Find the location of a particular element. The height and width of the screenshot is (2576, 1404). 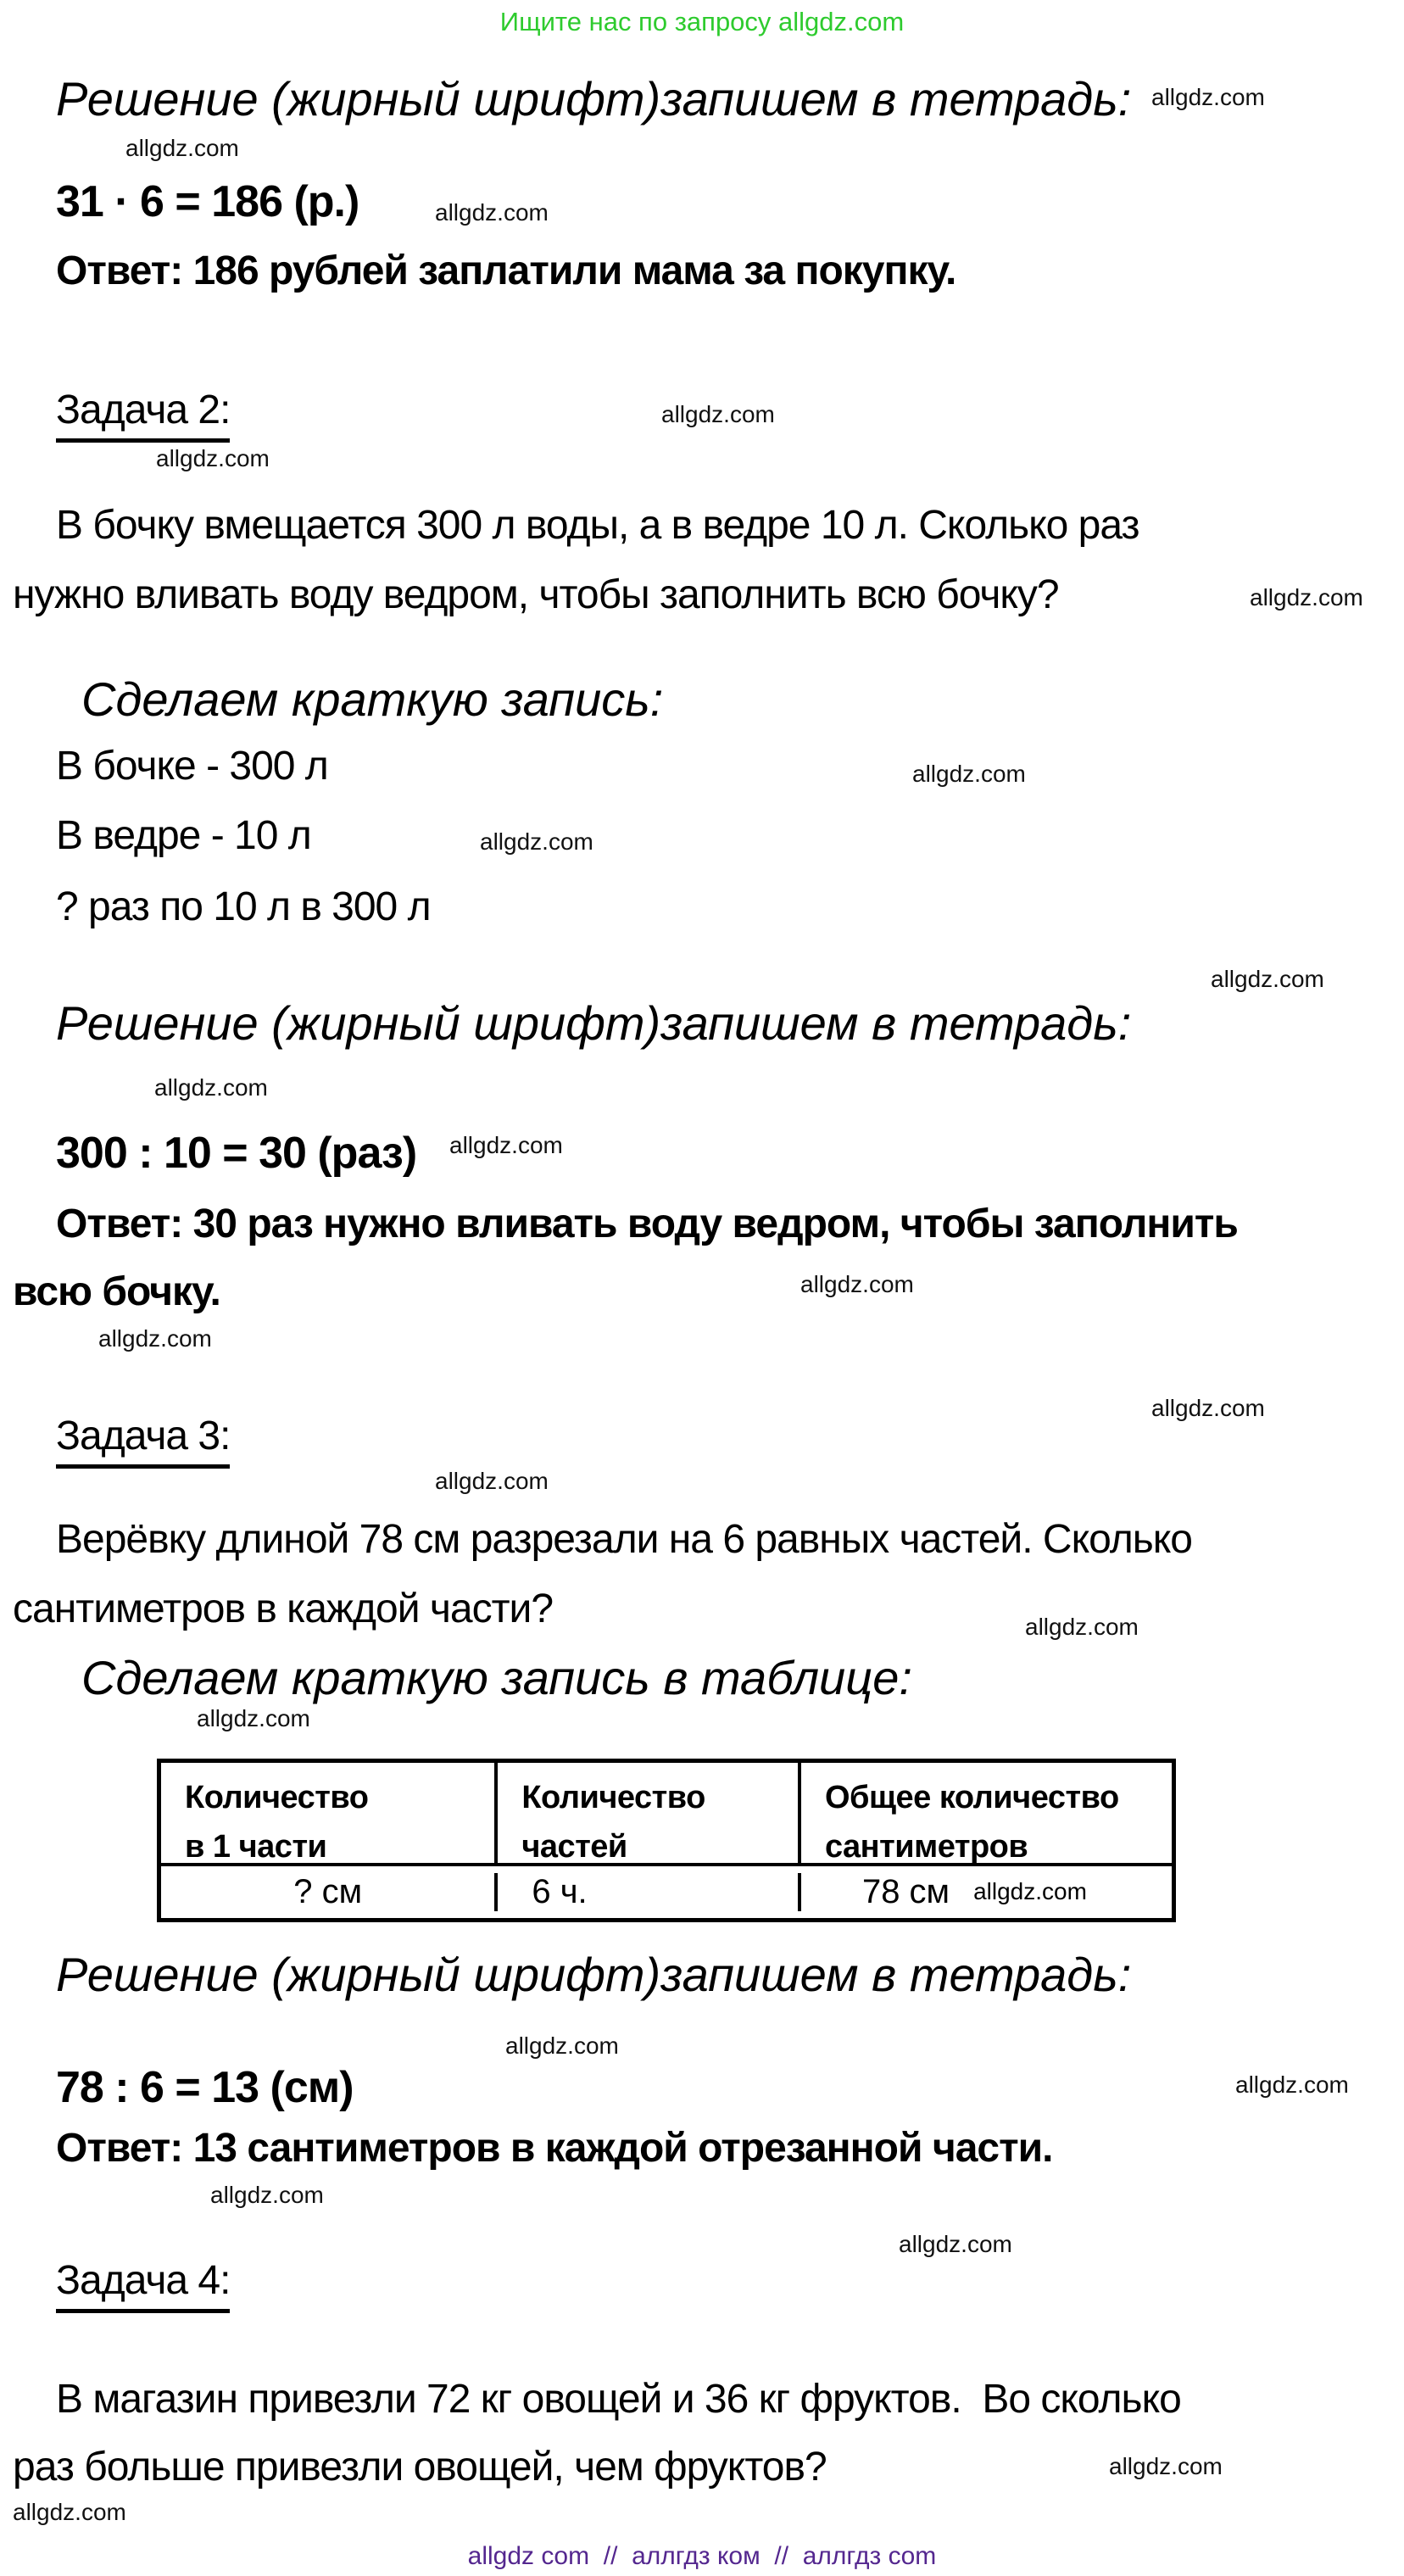

task2-note-1: В бочке - 300 л is located at coordinates (192, 766).